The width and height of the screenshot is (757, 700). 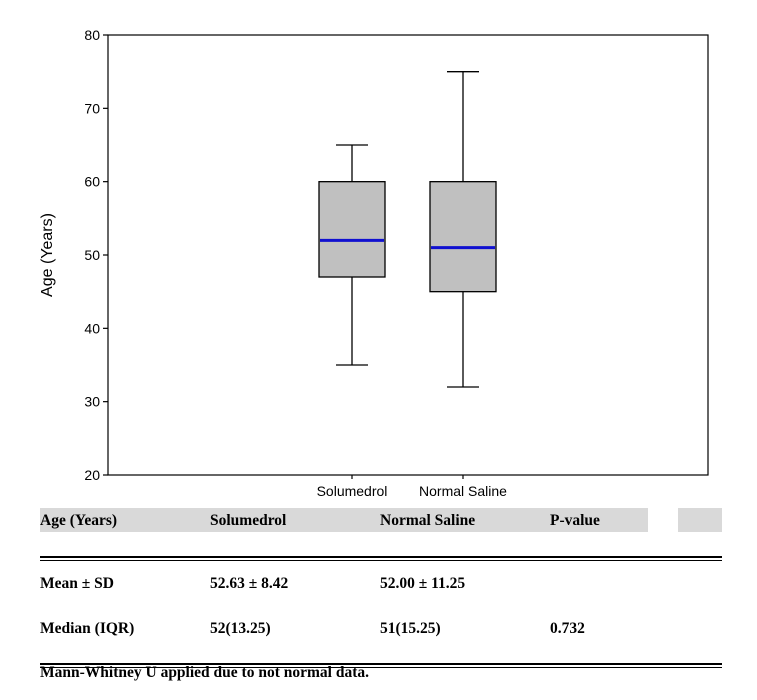 What do you see at coordinates (249, 583) in the screenshot?
I see `row-mean-solumedrol: 52.63 ± 8.42` at bounding box center [249, 583].